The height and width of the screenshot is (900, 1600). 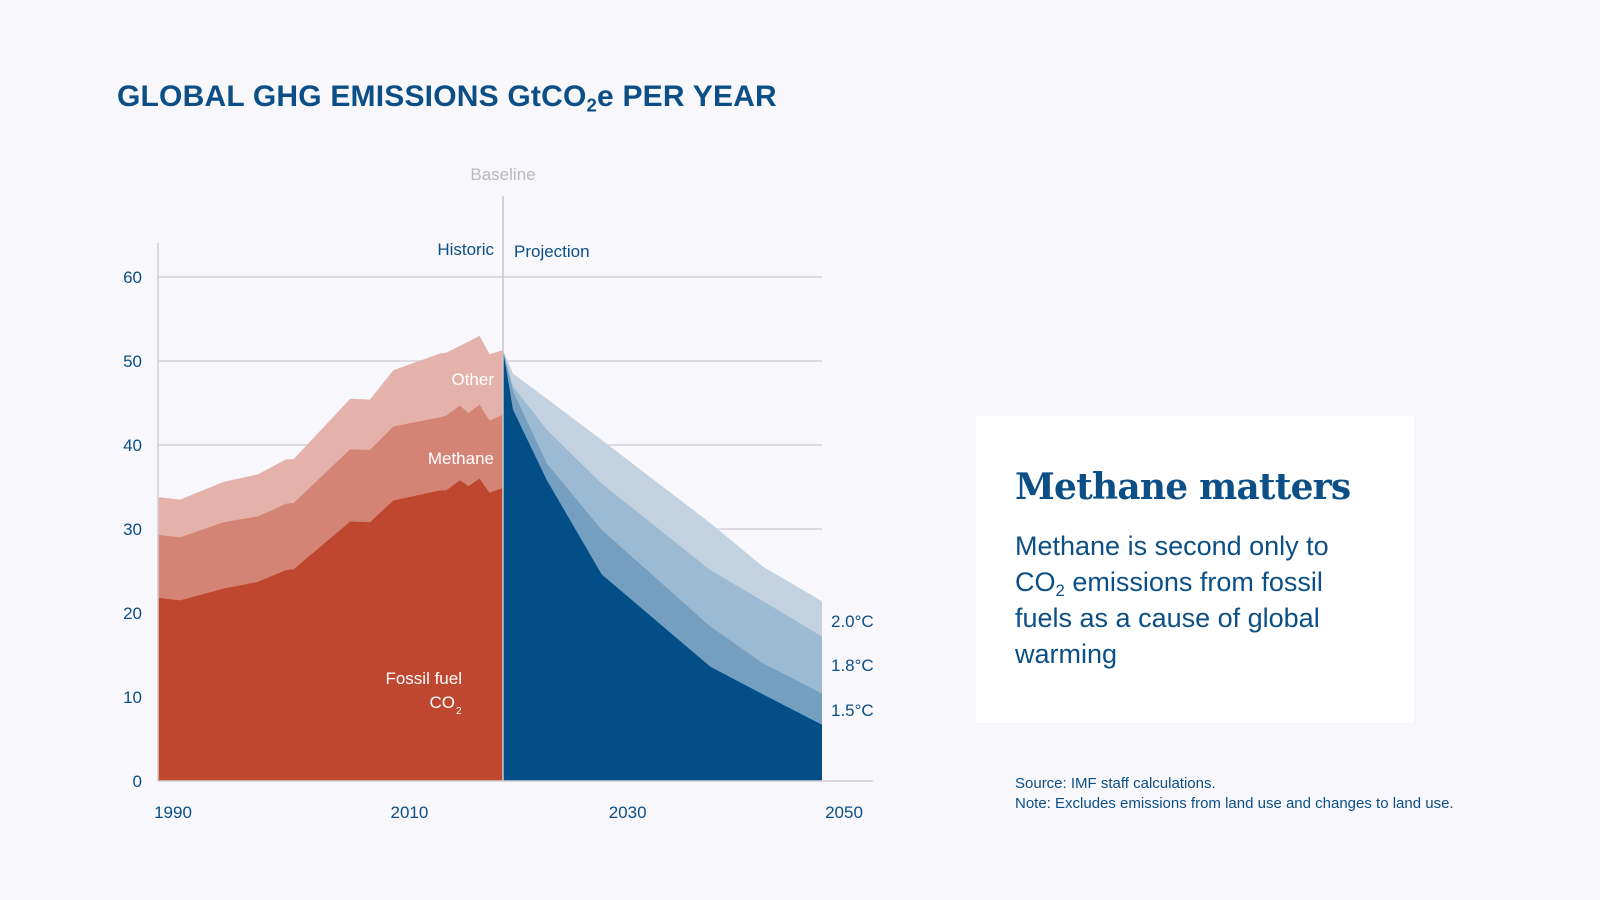 I want to click on series-label-co2-subscript: 2, so click(x=459, y=711).